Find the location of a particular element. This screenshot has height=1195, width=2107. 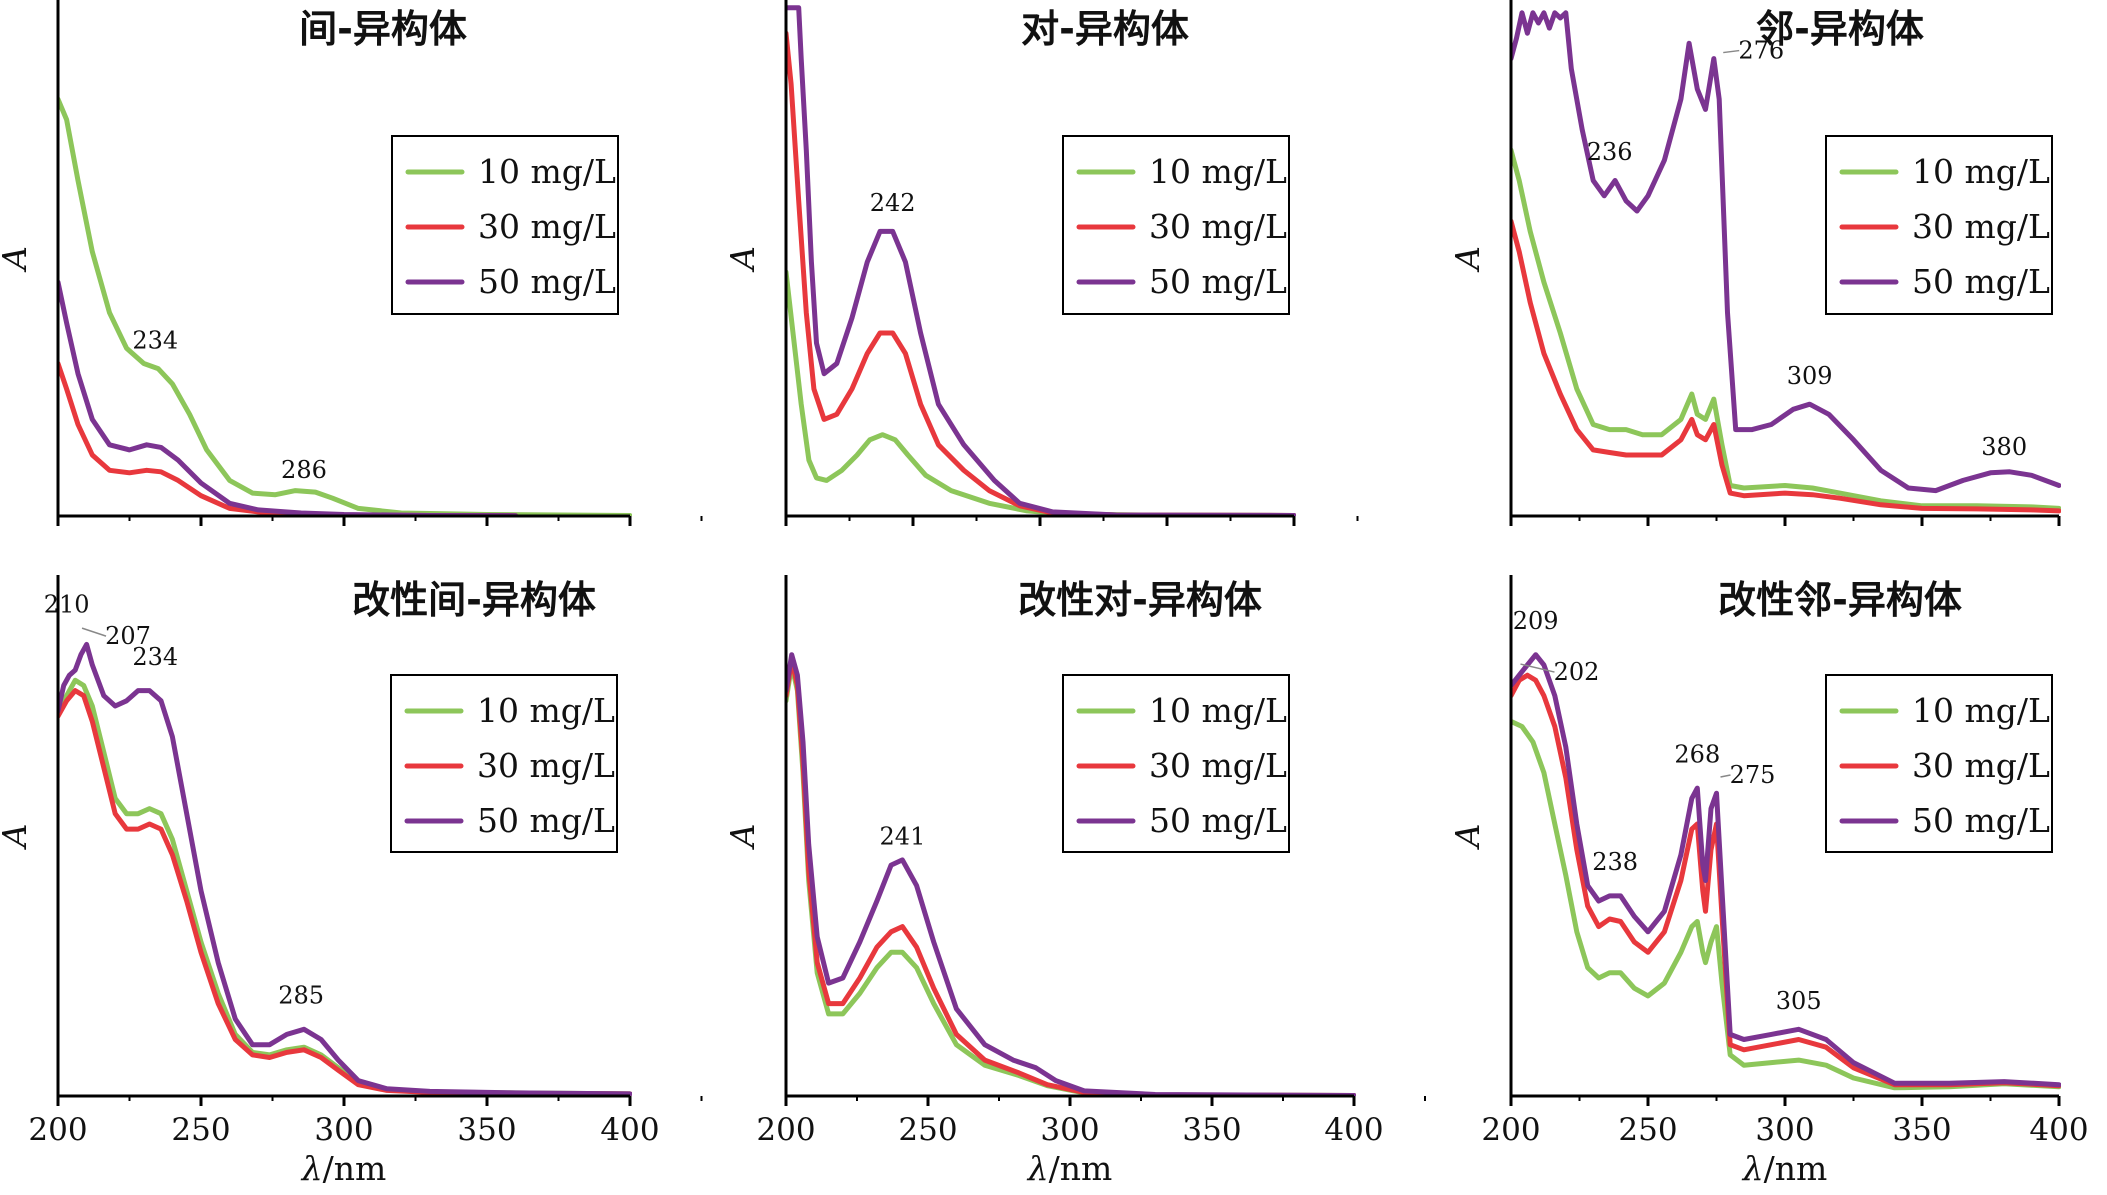

chart-title: 对-异构体 is located at coordinates (1105, 29).